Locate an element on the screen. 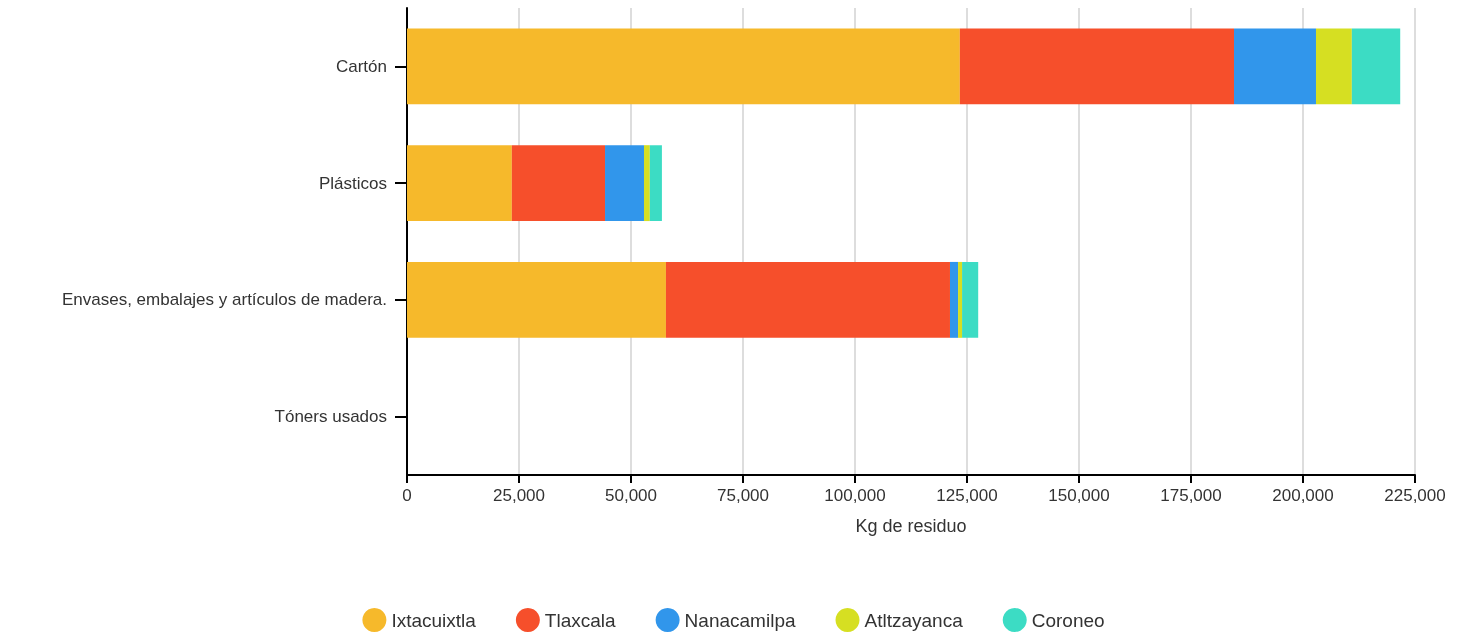 The width and height of the screenshot is (1467, 641). x-tick-label: 175,000 is located at coordinates (1191, 495).